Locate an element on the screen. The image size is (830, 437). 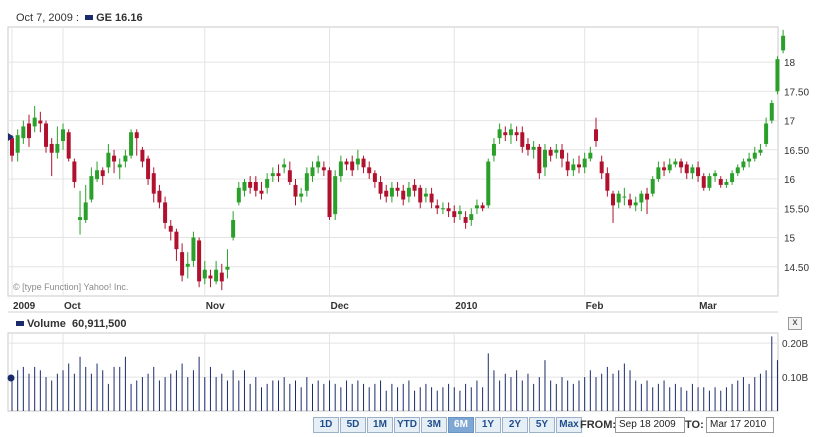
date-tick-label: Dec is located at coordinates (340, 306).